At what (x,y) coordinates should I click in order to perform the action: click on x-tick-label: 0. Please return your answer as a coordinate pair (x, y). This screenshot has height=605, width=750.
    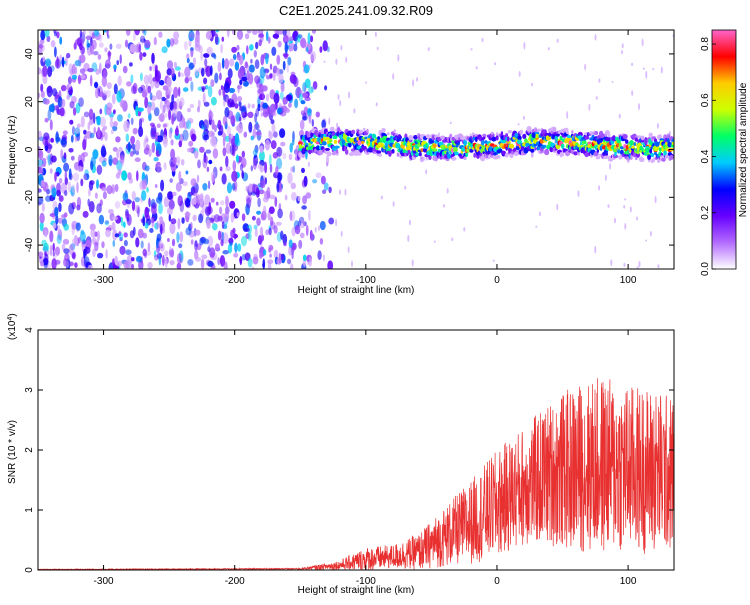
    Looking at the image, I should click on (497, 280).